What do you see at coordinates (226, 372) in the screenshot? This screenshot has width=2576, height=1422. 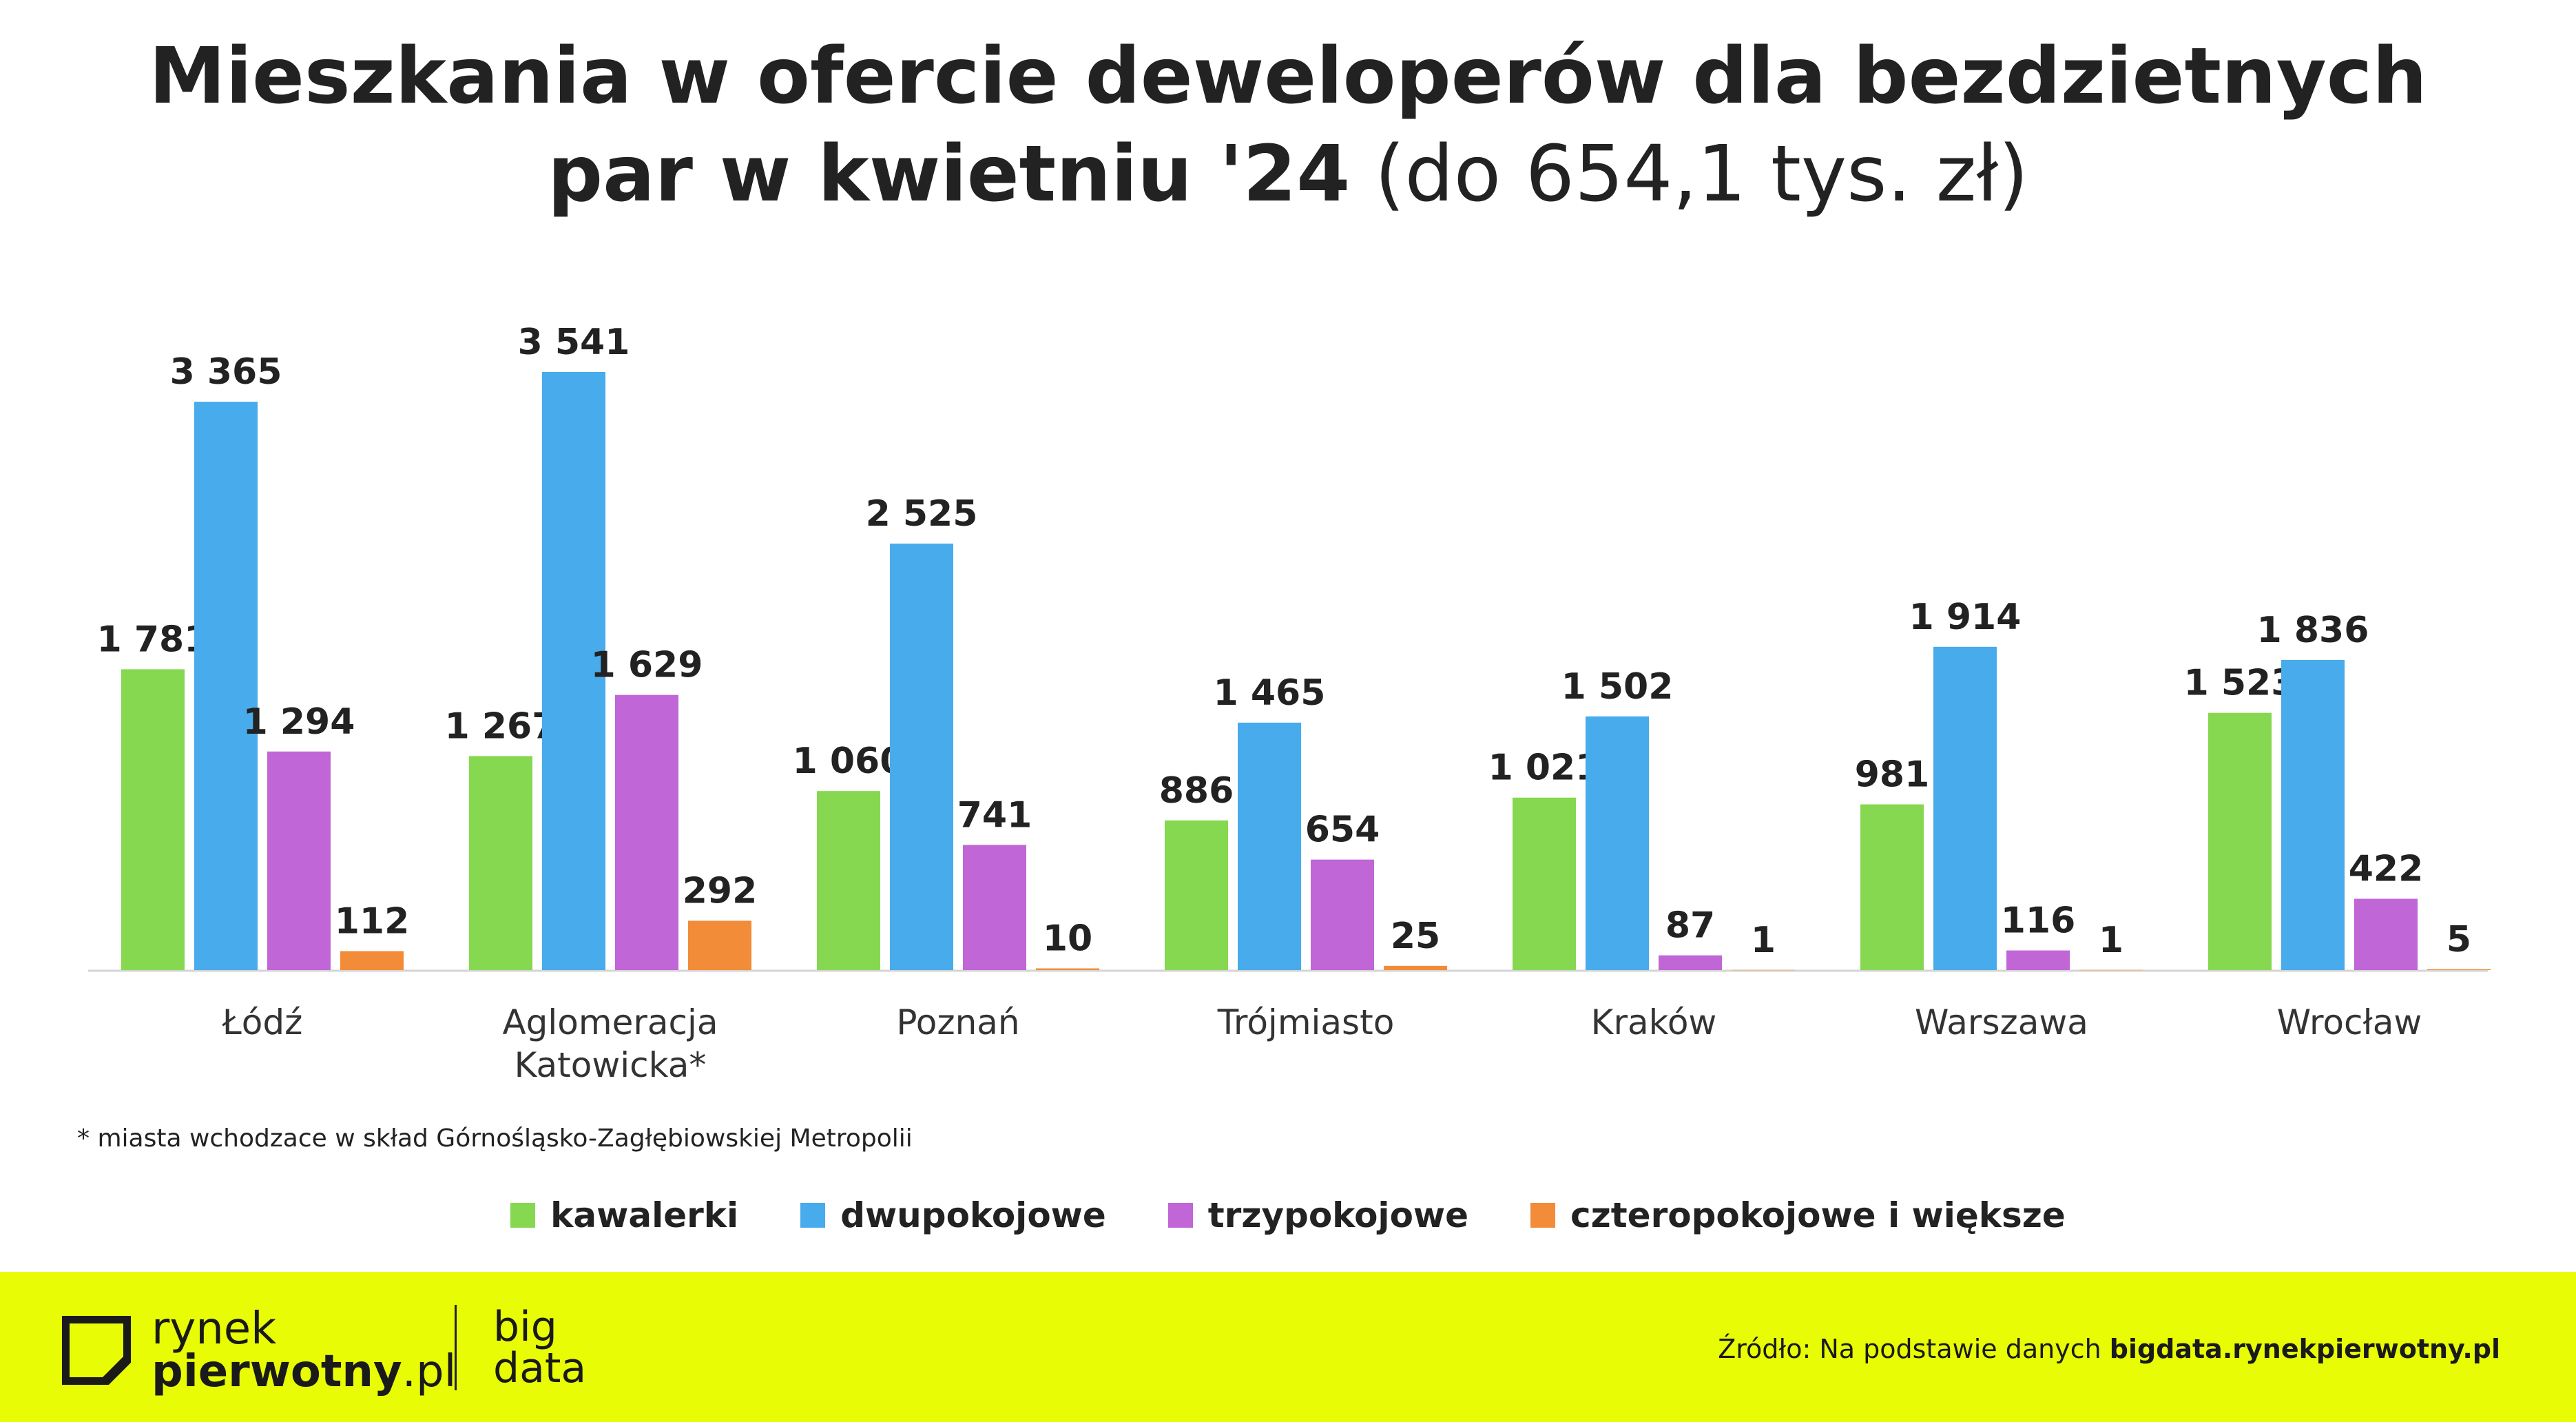 I see `bar-value-label: 3 365` at bounding box center [226, 372].